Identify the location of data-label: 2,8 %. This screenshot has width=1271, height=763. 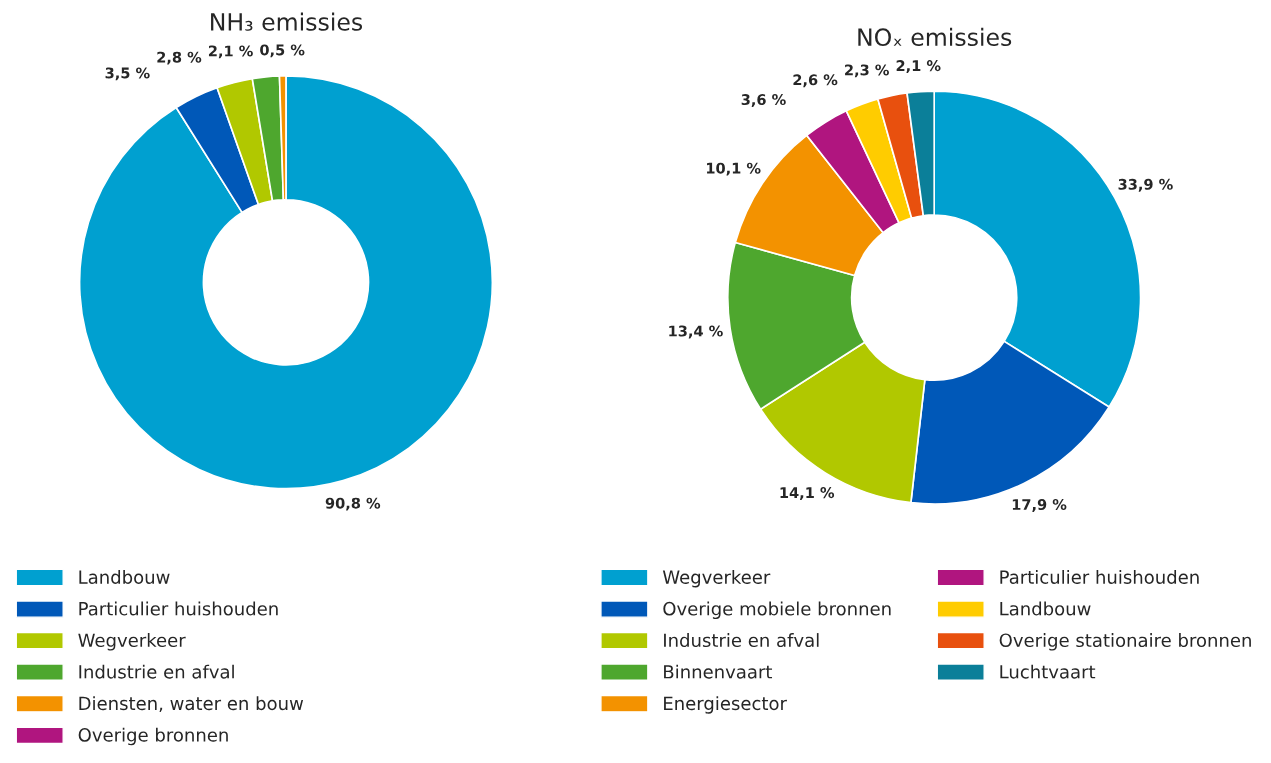
(179, 58).